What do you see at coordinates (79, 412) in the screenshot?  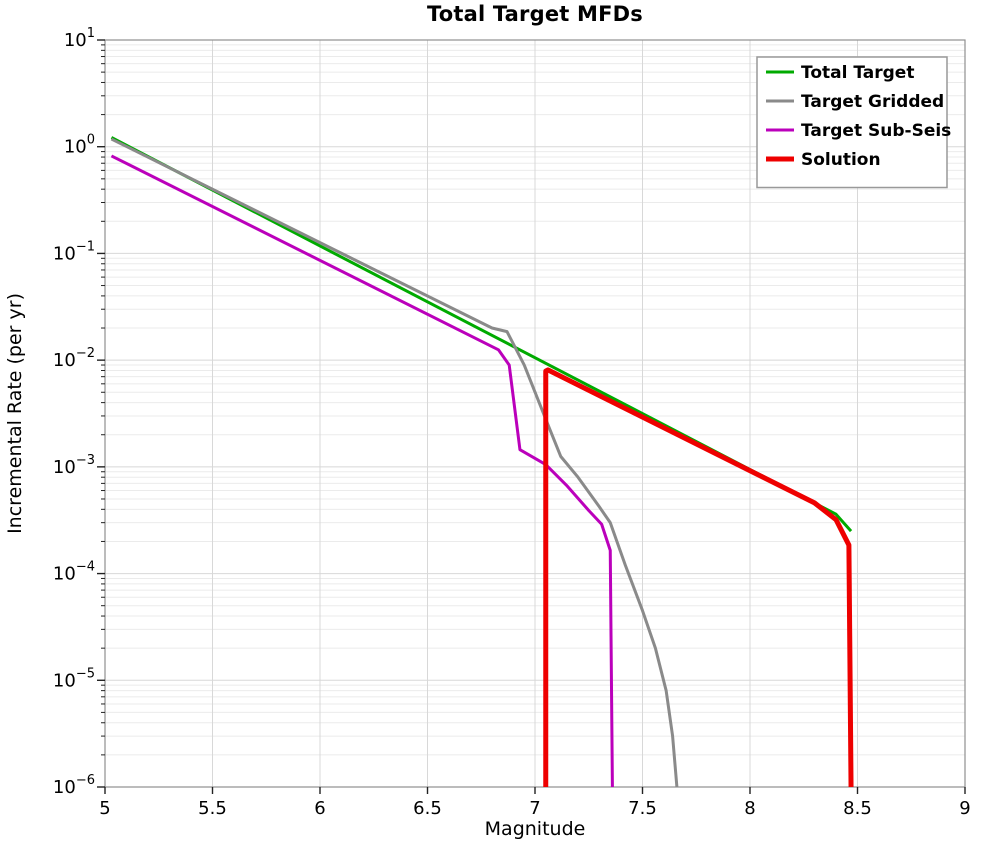 I see `y-axis: 10¹ 10⁰ 10⁻¹ 10⁻² 10⁻³ 10⁻⁴ 10⁻⁵ 10⁻⁶` at bounding box center [79, 412].